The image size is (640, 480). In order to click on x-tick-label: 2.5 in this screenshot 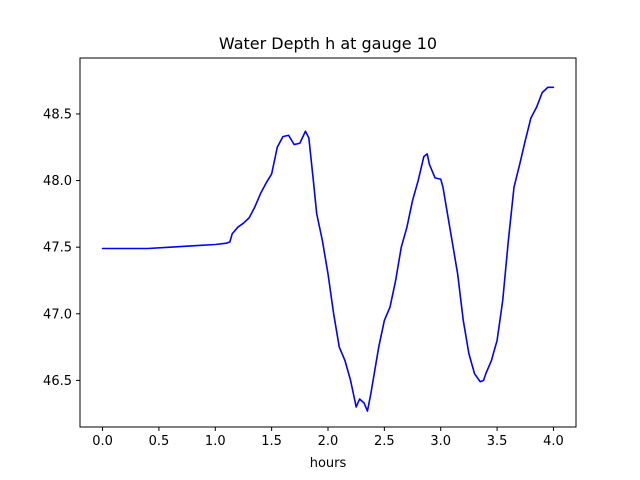, I will do `click(384, 441)`.